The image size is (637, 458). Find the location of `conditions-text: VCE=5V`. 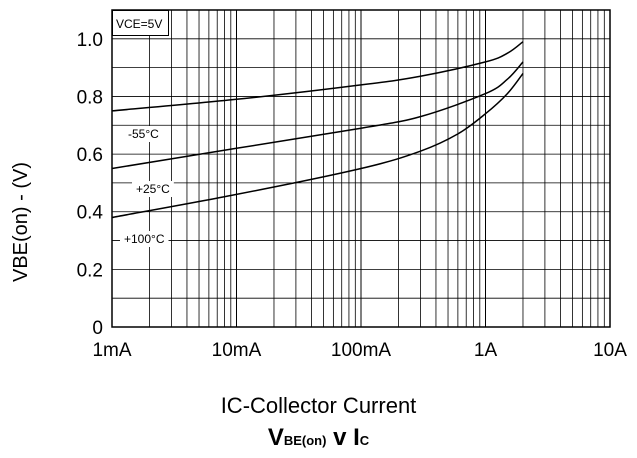

conditions-text: VCE=5V is located at coordinates (139, 24).